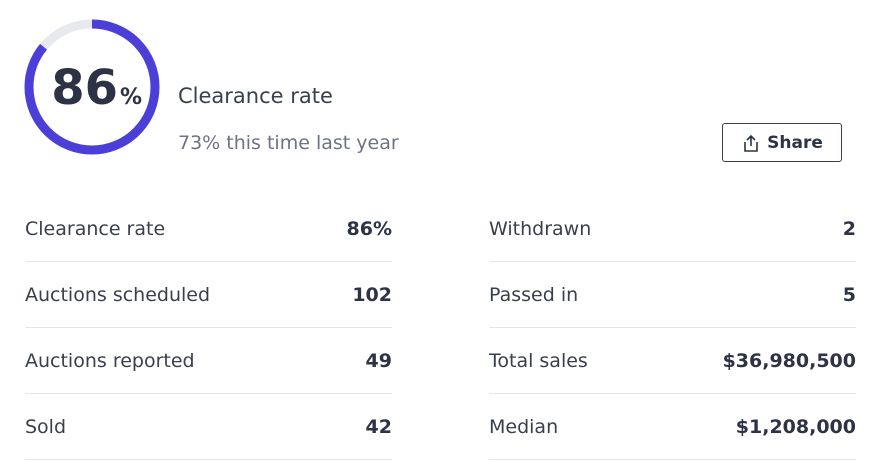 This screenshot has height=466, width=879. I want to click on stat-value: 2, so click(849, 228).